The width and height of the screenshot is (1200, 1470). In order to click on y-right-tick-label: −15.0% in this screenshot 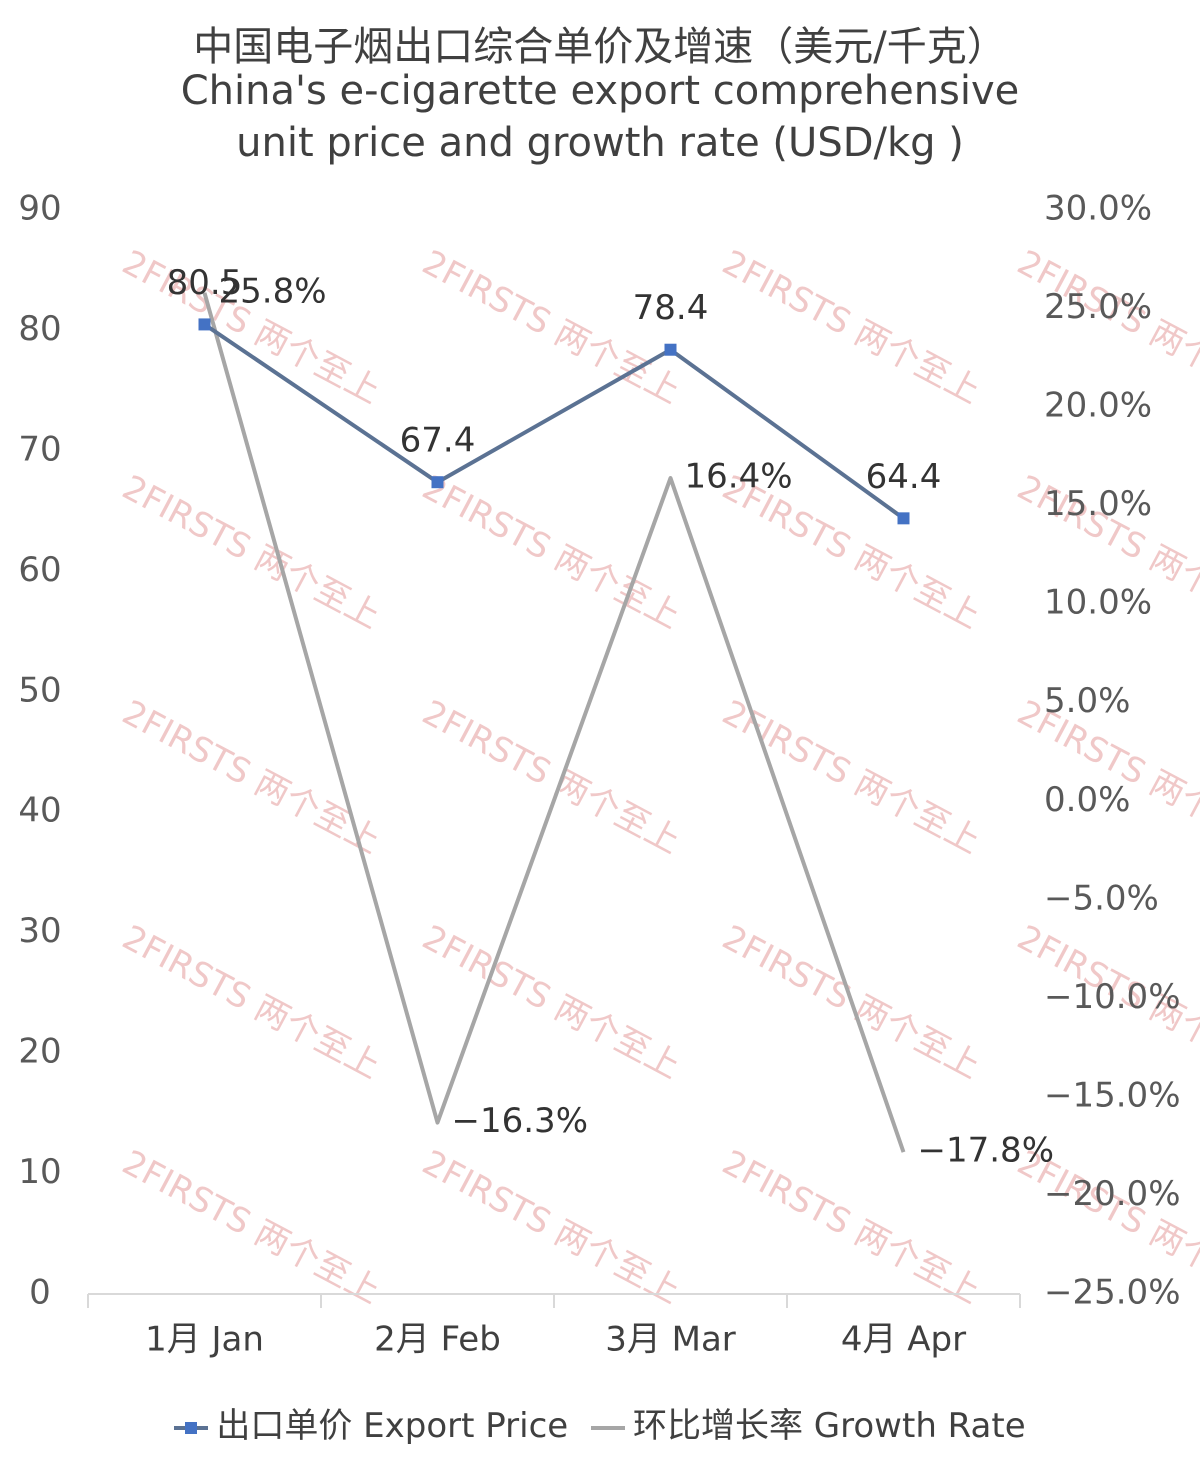, I will do `click(1112, 1095)`.